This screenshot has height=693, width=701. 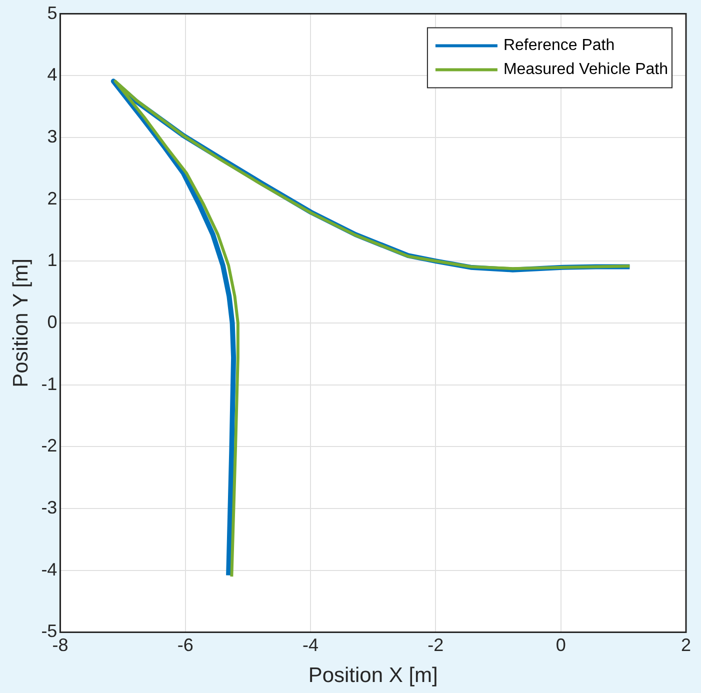 I want to click on y-tick-label: 5, so click(x=52, y=12).